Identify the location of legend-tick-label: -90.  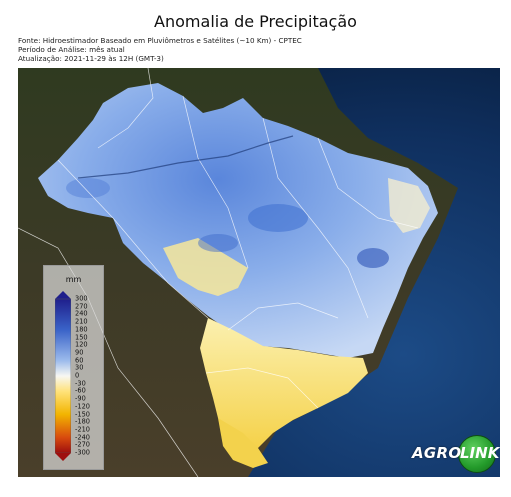
(80, 398).